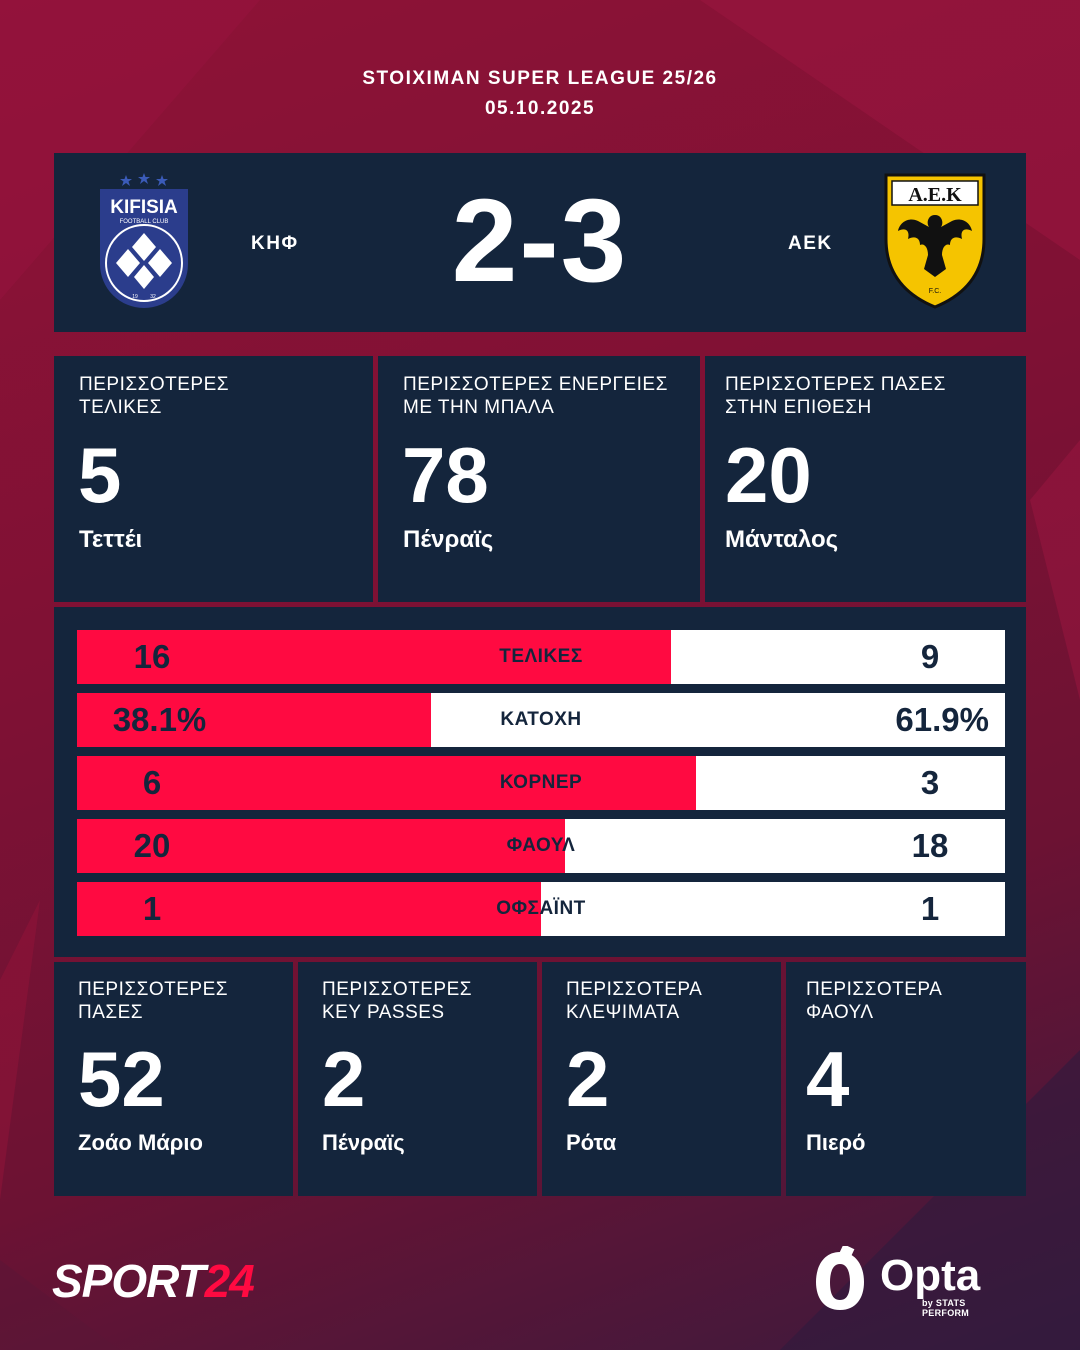  What do you see at coordinates (930, 782) in the screenshot?
I see `away-value: 3` at bounding box center [930, 782].